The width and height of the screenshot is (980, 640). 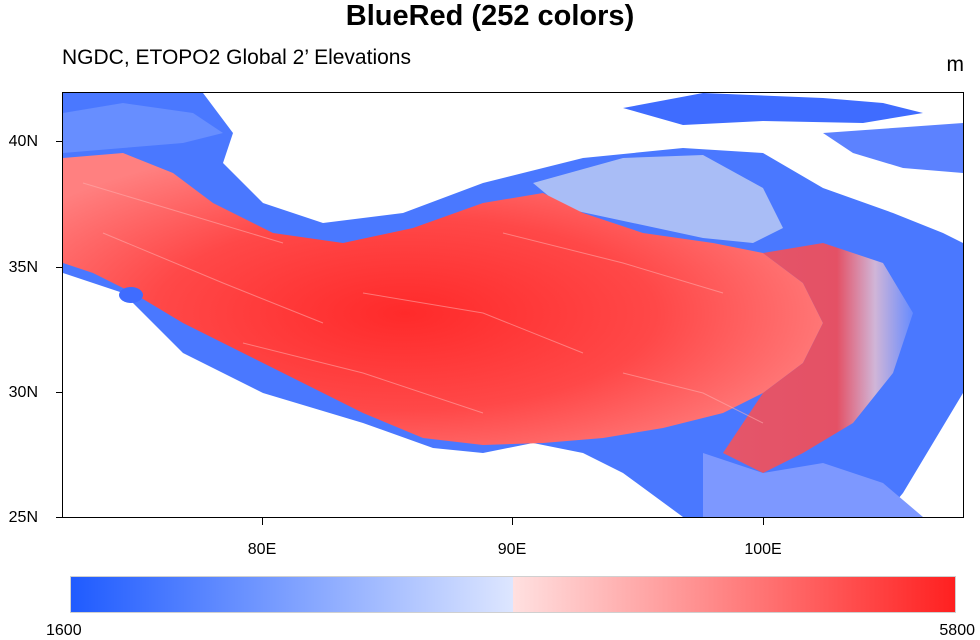 I want to click on eastern-transition, so click(x=818, y=358).